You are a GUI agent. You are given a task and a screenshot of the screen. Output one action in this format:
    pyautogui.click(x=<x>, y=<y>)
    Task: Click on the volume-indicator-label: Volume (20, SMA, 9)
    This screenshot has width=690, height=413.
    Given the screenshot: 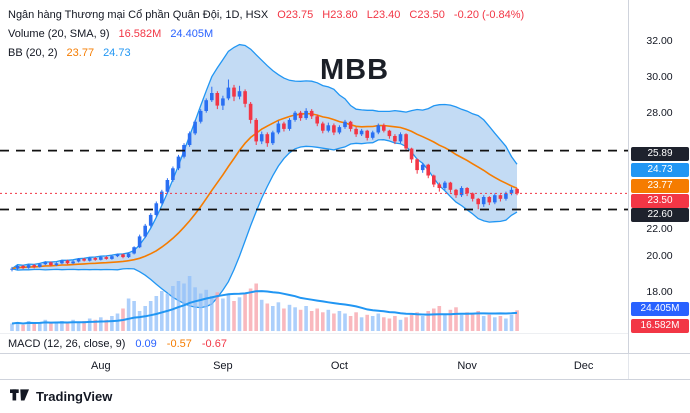 What is the action you would take?
    pyautogui.click(x=59, y=33)
    